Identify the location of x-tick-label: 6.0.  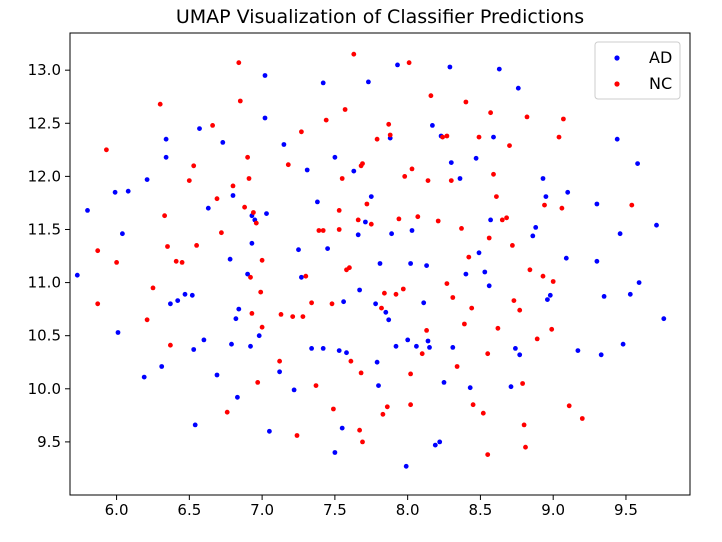
(117, 510).